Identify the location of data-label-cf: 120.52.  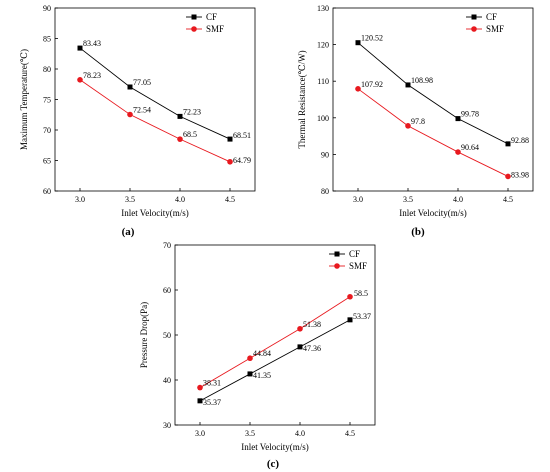
(372, 38).